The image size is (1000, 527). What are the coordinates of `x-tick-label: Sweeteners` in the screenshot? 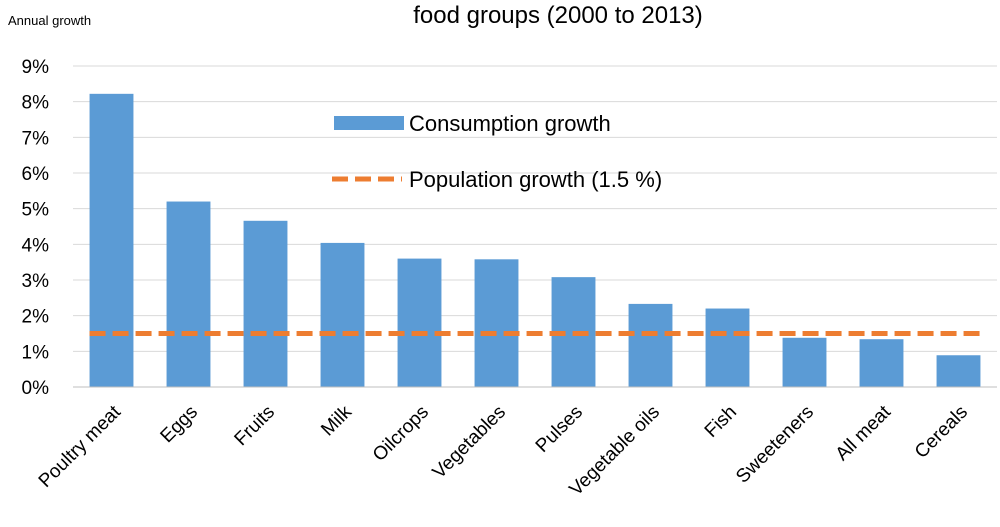 It's located at (775, 445).